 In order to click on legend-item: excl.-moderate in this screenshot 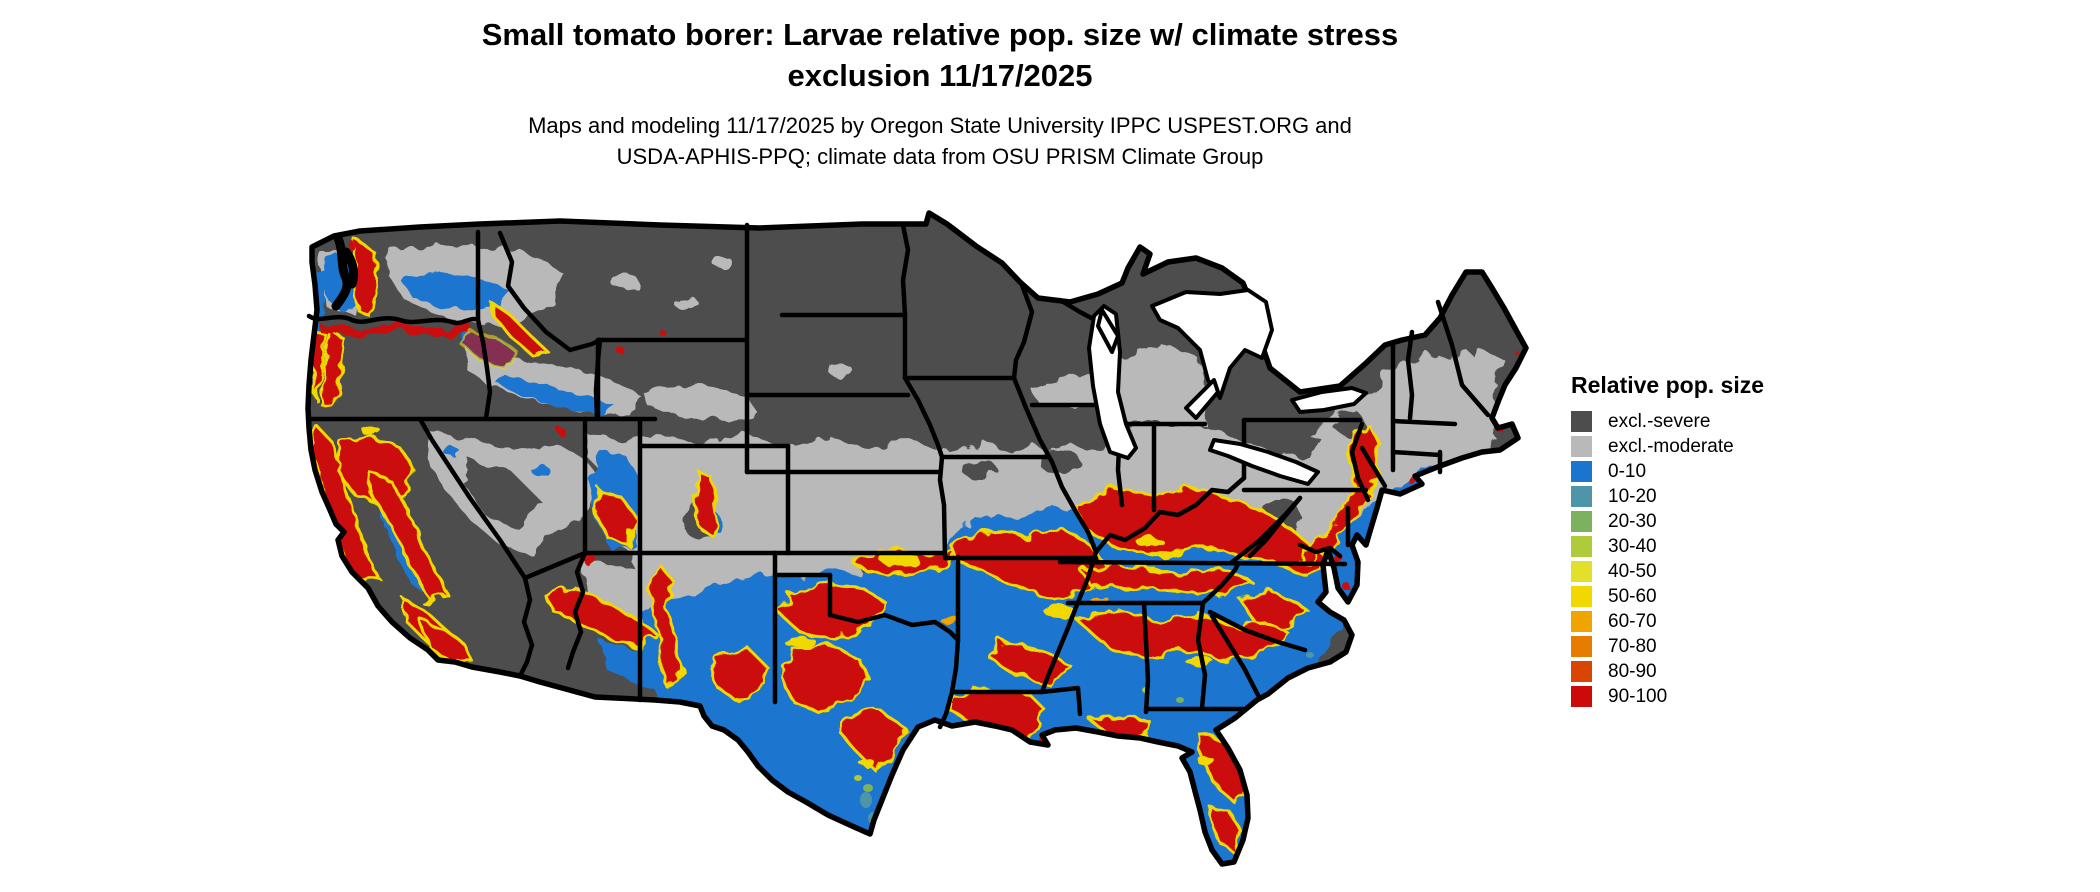, I will do `click(1667, 446)`.